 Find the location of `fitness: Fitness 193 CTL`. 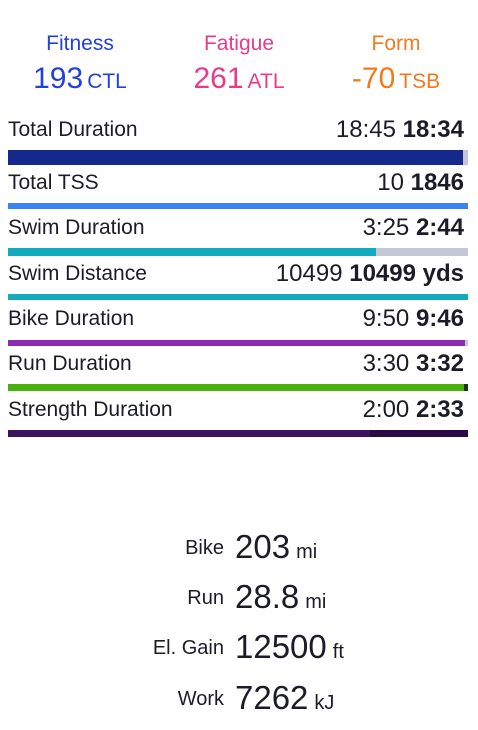

fitness: Fitness 193 CTL is located at coordinates (80, 64).